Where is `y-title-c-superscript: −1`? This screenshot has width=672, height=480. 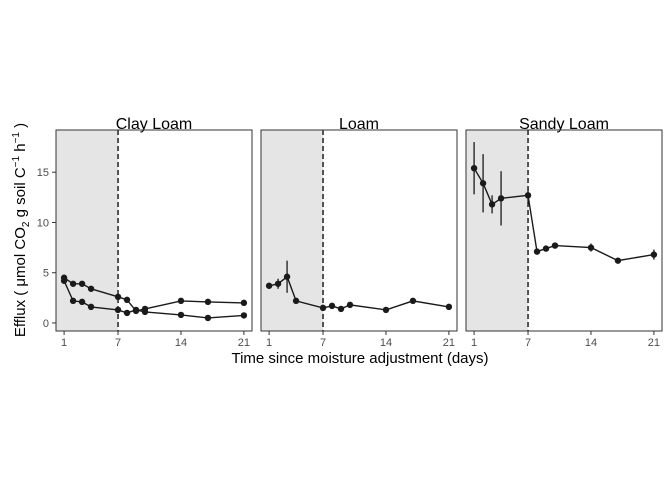 y-title-c-superscript: −1 is located at coordinates (16, 162).